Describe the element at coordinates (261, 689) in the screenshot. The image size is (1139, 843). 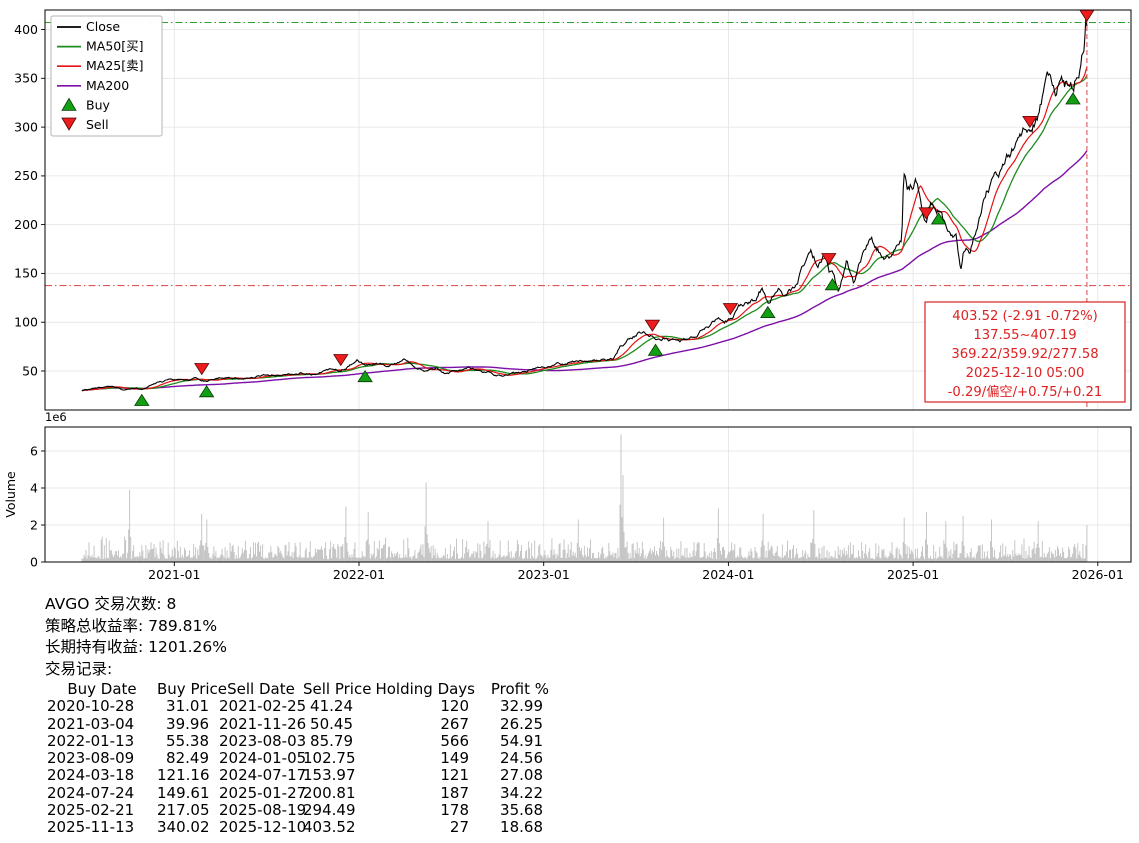
I see `trade-header-cell: Sell Date` at that location.